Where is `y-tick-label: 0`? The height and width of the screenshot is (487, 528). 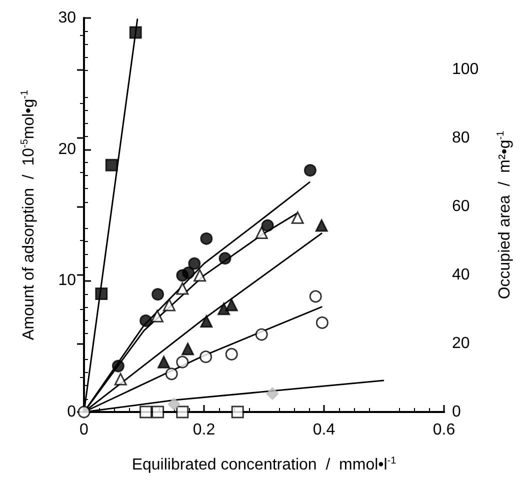 y-tick-label: 0 is located at coordinates (71, 412).